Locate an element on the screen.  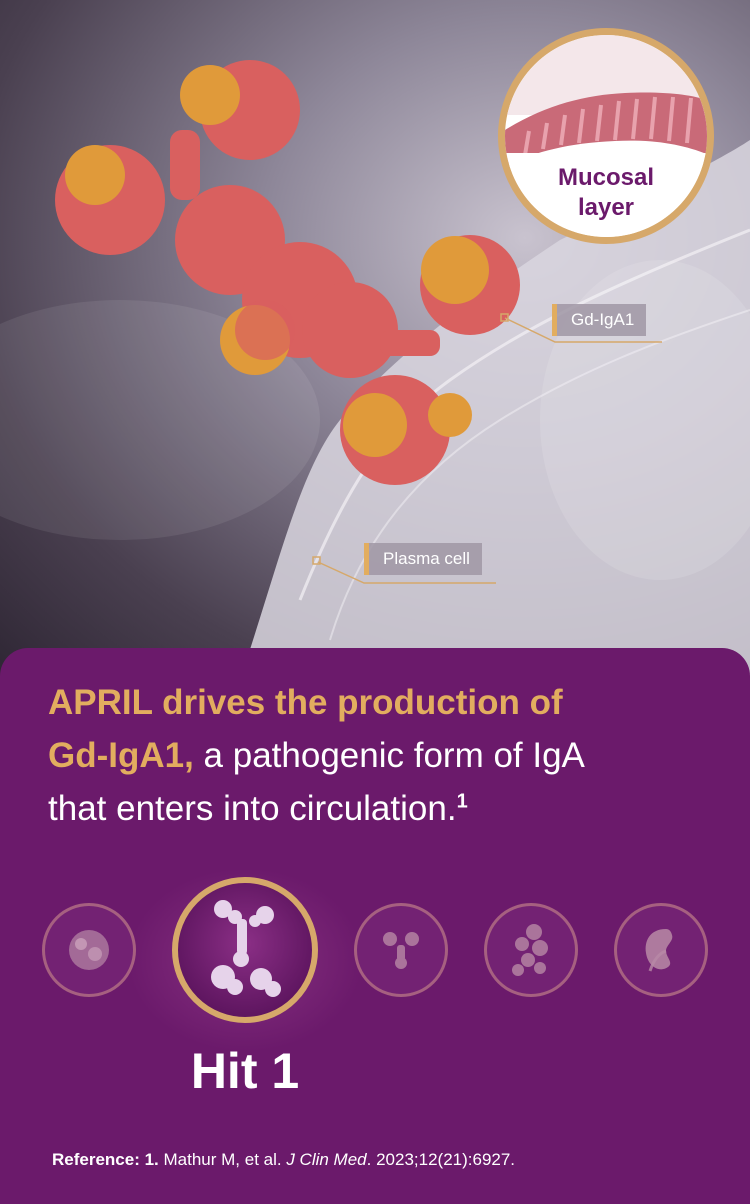
mucosal-tissue-icon is located at coordinates (606, 136).